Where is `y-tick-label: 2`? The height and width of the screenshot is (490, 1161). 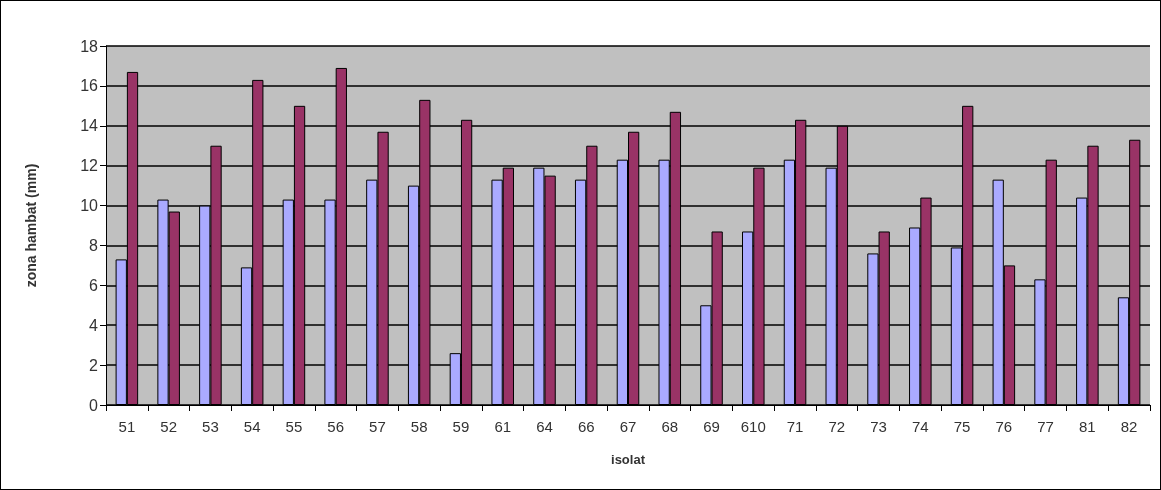
y-tick-label: 2 is located at coordinates (94, 365).